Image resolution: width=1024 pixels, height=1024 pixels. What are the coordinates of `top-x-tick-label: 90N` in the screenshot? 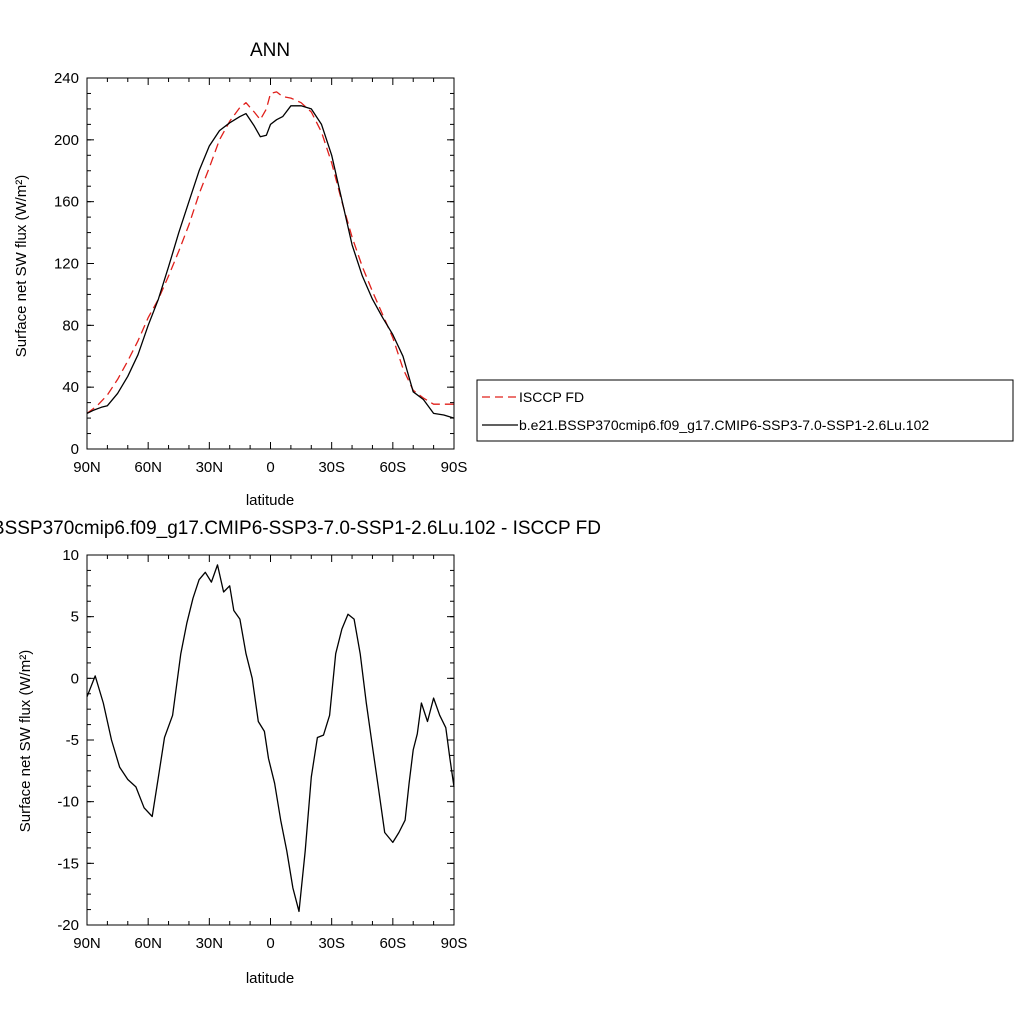 It's located at (87, 467).